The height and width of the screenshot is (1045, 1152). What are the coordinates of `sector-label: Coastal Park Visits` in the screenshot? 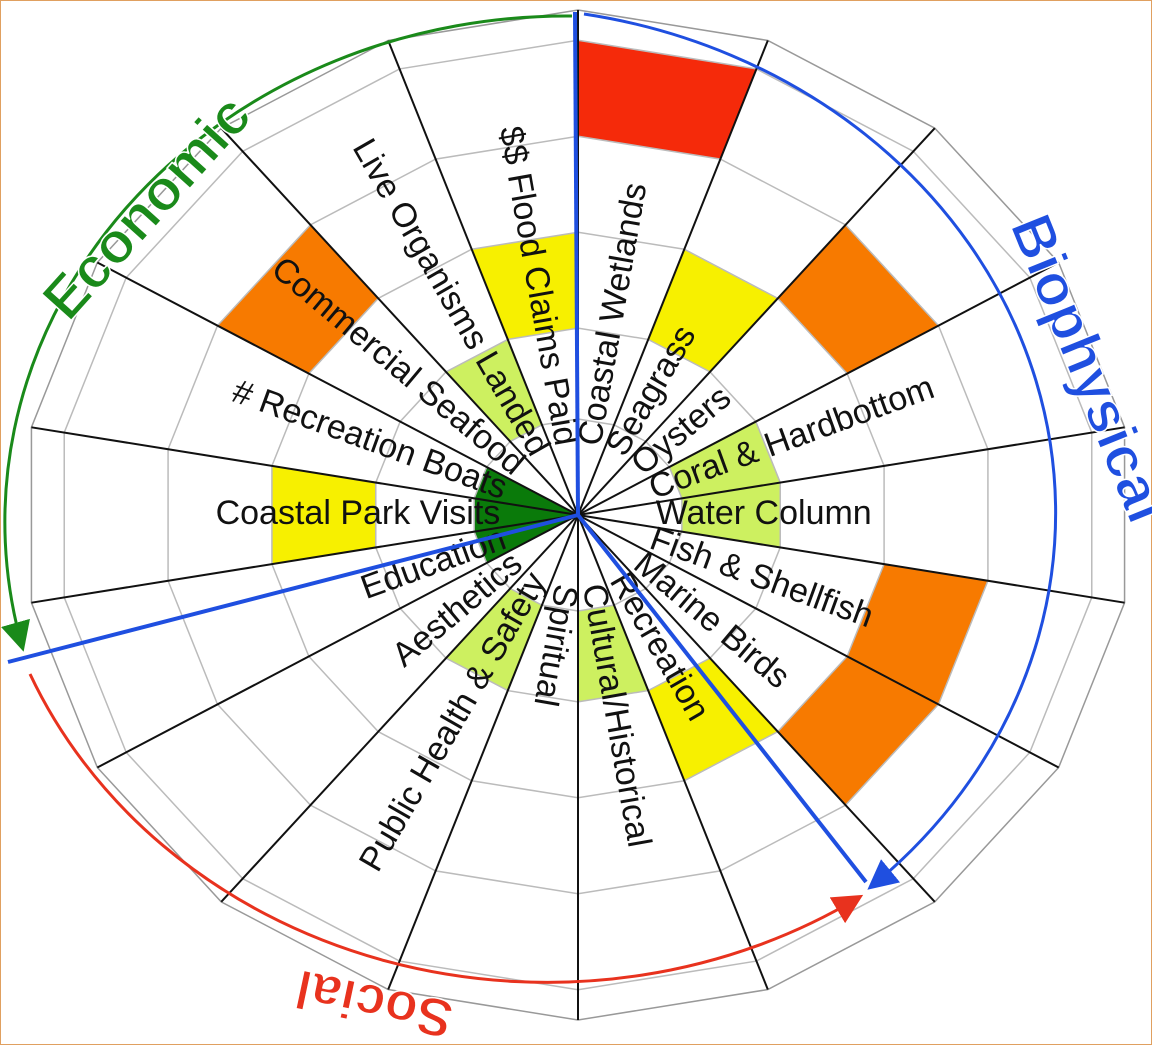 It's located at (358, 513).